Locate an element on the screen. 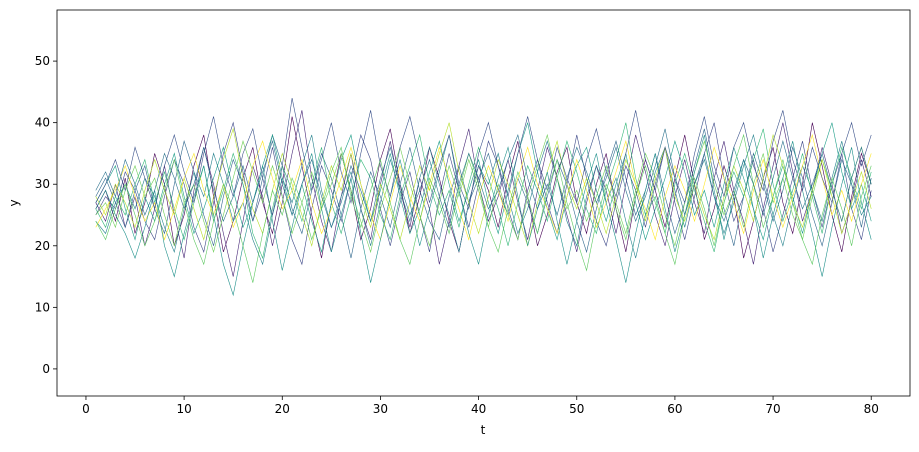  x-tick-label: 0 is located at coordinates (86, 409).